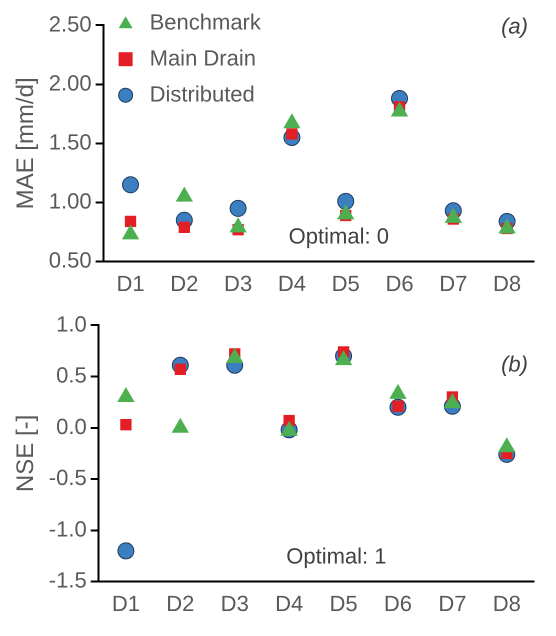 The height and width of the screenshot is (636, 556). I want to click on y-tick-label: 2.50, so click(70, 23).